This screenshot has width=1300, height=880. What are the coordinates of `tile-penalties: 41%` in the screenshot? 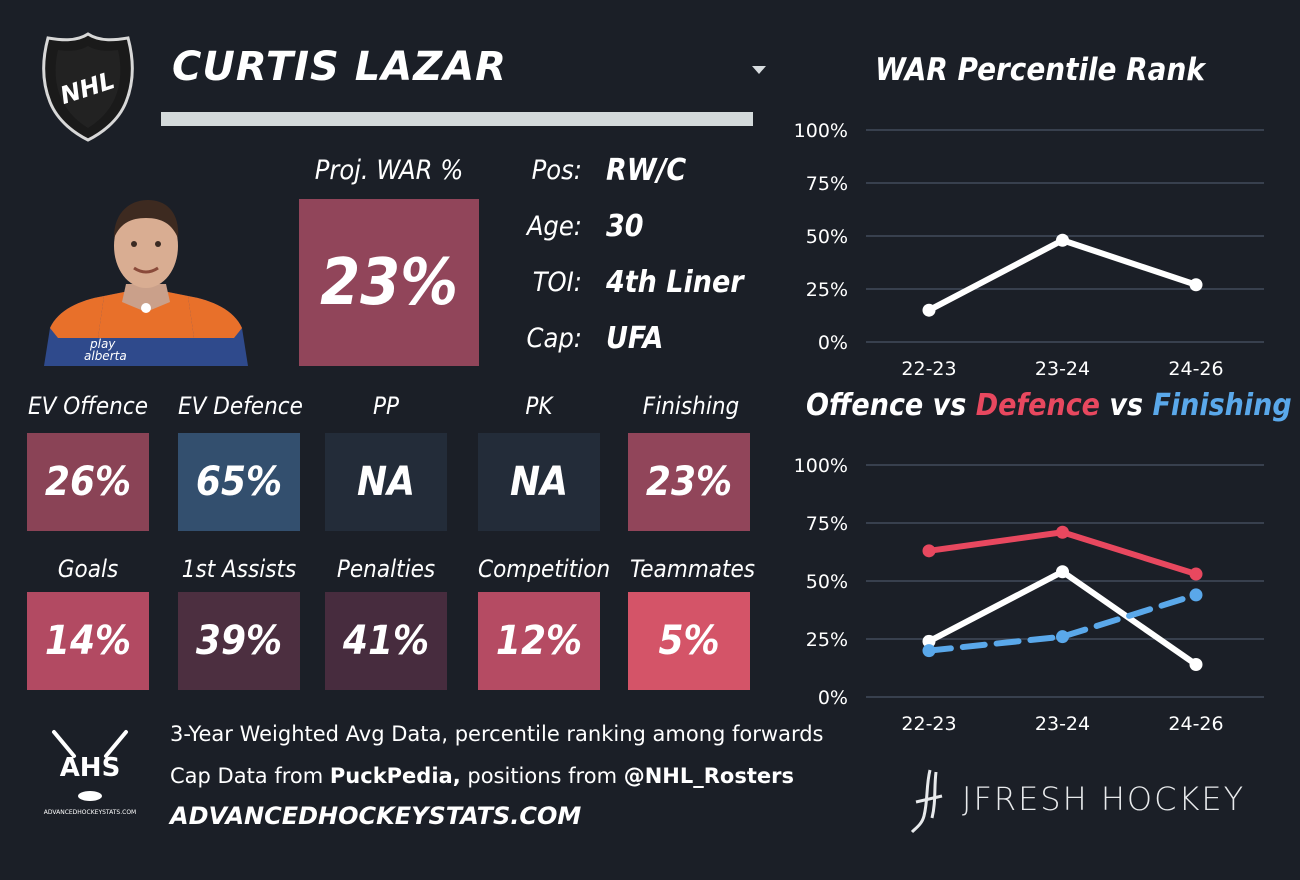 It's located at (386, 641).